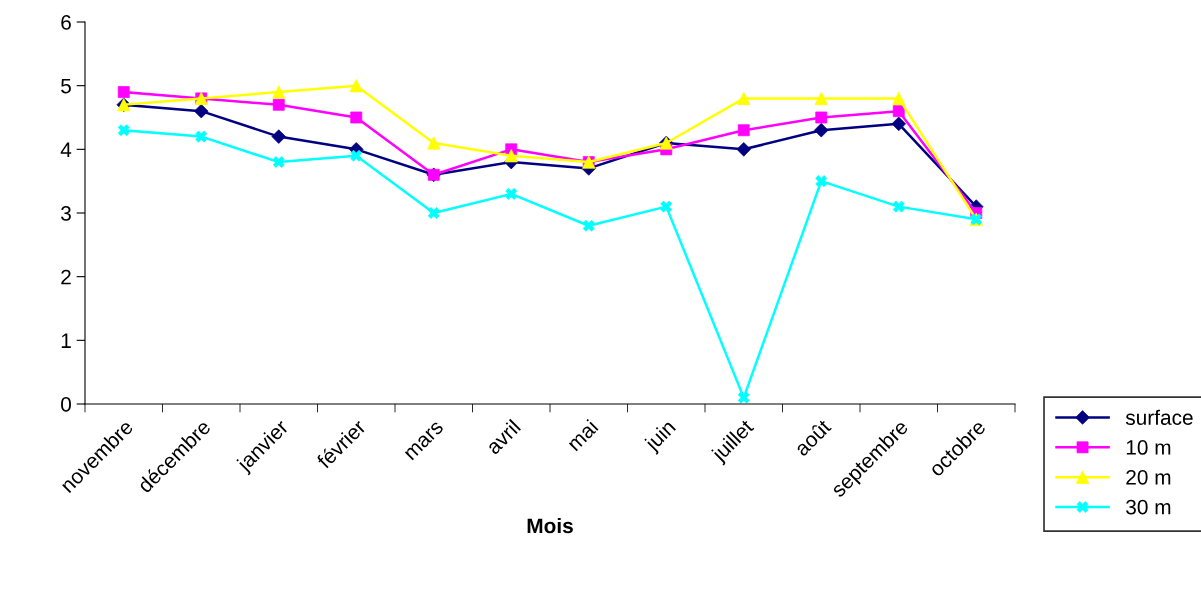 This screenshot has height=598, width=1201. What do you see at coordinates (582, 435) in the screenshot?
I see `x-tick-label: mai` at bounding box center [582, 435].